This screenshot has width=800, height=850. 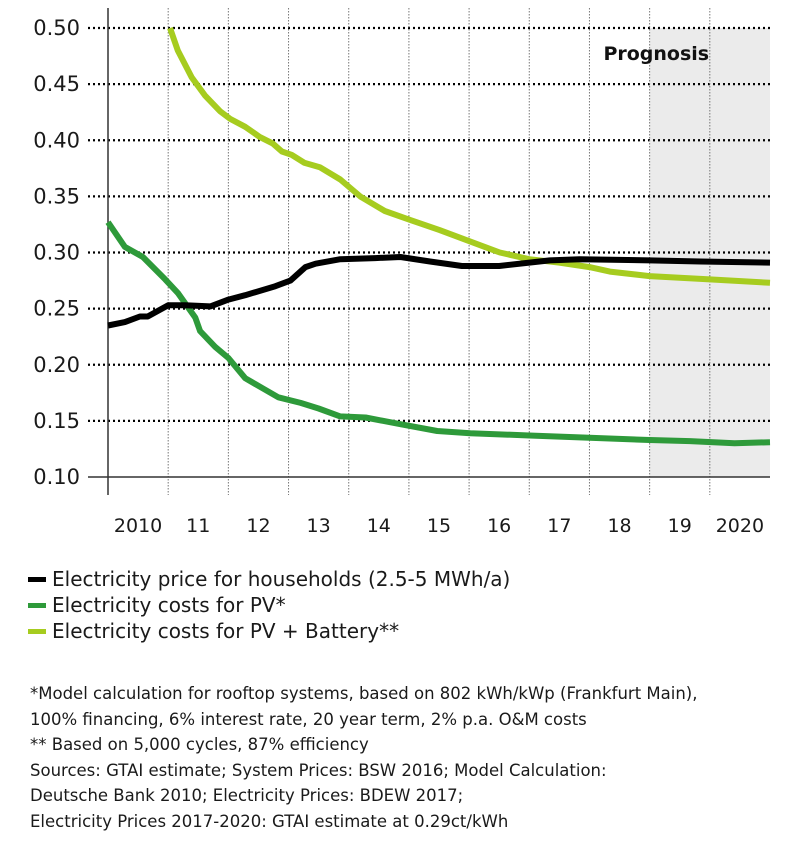 What do you see at coordinates (37, 579) in the screenshot?
I see `legend-swatch-households` at bounding box center [37, 579].